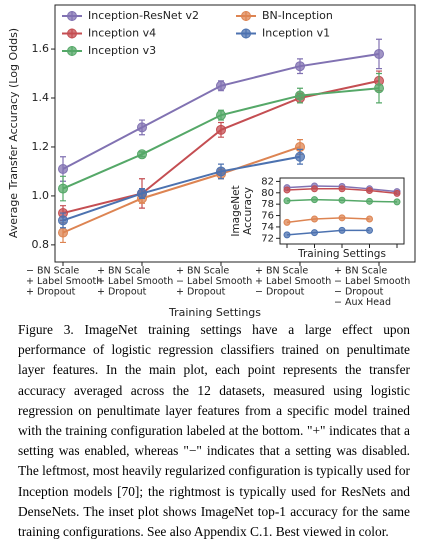 The image size is (425, 551). What do you see at coordinates (52, 271) in the screenshot?
I see `x-tick-label: − BN Scale` at bounding box center [52, 271].